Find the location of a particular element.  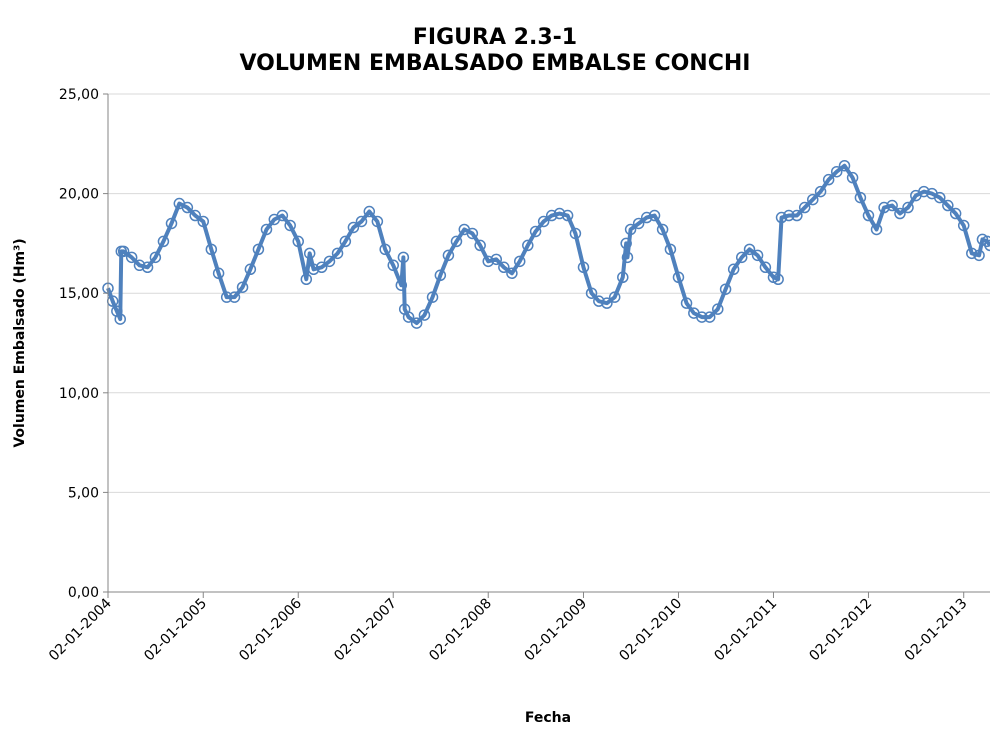

x-tick-label: 02-01-2013 is located at coordinates (936, 630).